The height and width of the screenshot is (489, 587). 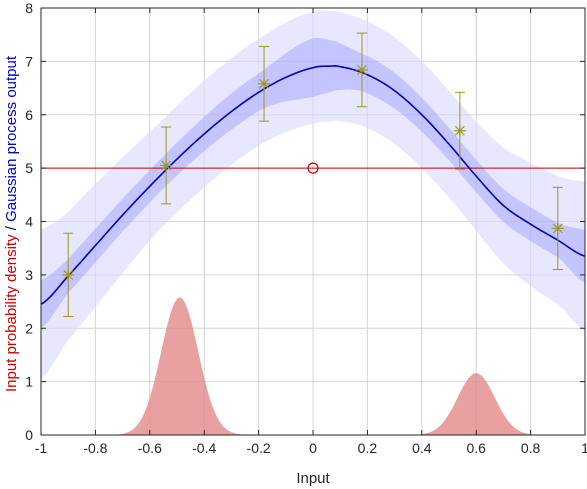 I want to click on y-axis-label-part: Input probability density, so click(x=11, y=313).